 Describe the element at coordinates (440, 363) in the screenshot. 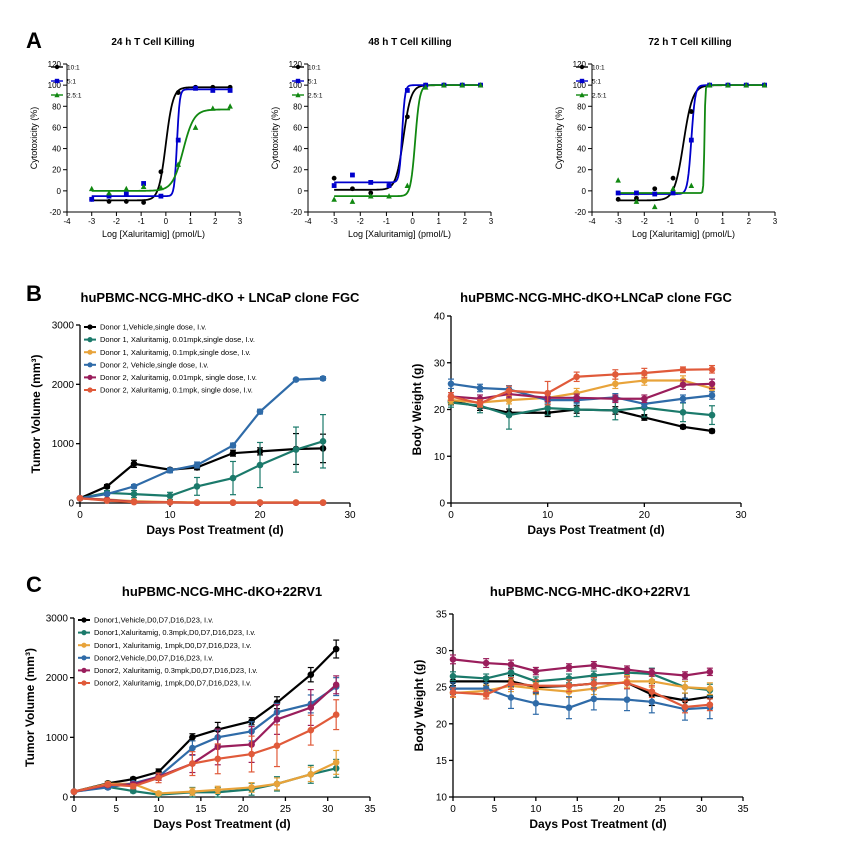

I see `y-tick-label: 30` at that location.